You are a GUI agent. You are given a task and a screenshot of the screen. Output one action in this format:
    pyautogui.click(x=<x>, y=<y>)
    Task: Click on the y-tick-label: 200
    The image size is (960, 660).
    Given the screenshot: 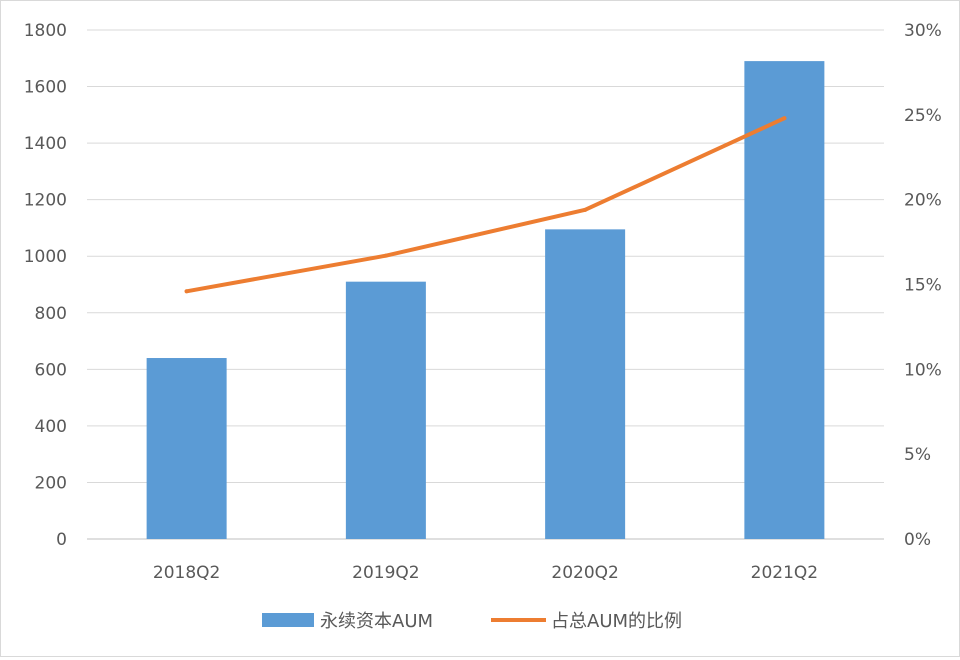 What is the action you would take?
    pyautogui.click(x=51, y=483)
    